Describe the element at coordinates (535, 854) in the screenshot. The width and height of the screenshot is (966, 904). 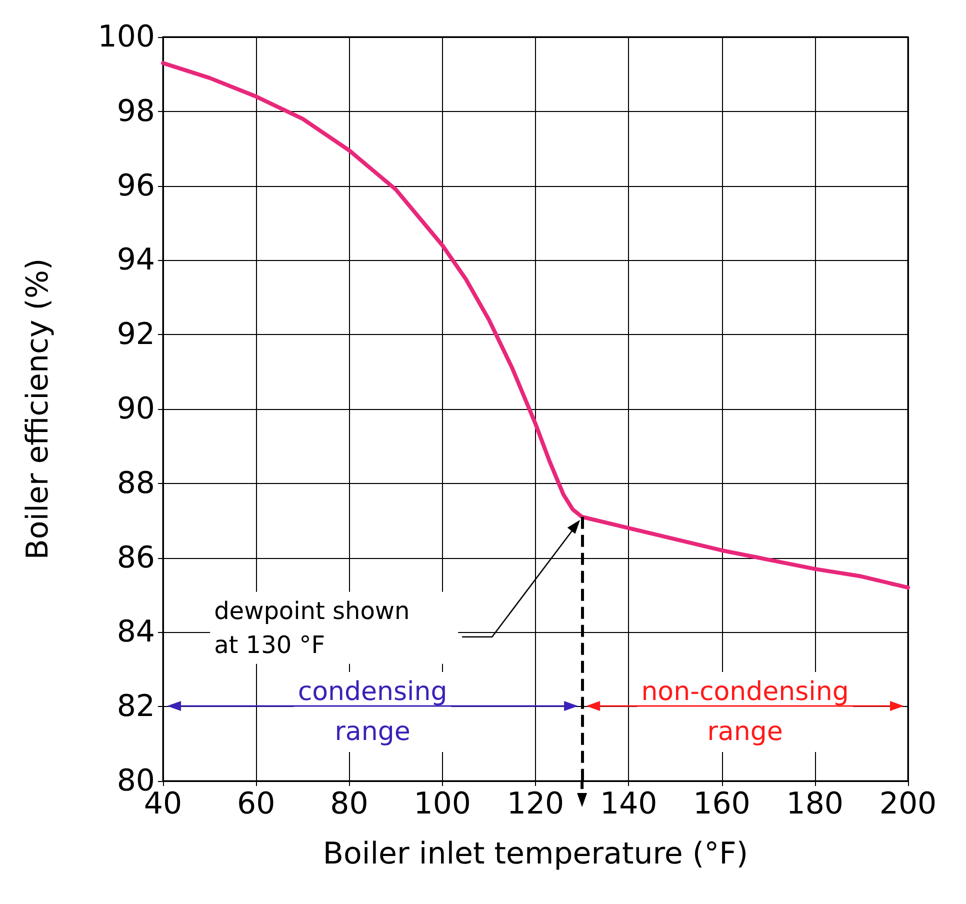
I see `x-axis-title: Boiler inlet temperature (°F)` at that location.